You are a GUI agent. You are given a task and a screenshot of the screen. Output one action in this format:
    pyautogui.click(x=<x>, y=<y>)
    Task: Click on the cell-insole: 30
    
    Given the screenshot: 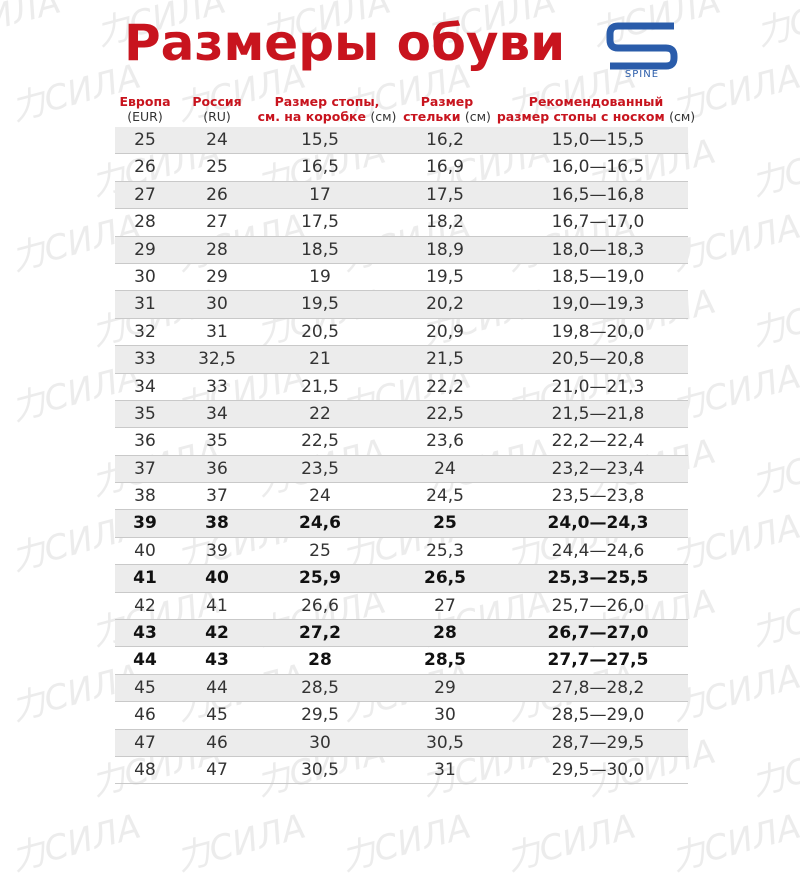 What is the action you would take?
    pyautogui.click(x=445, y=715)
    